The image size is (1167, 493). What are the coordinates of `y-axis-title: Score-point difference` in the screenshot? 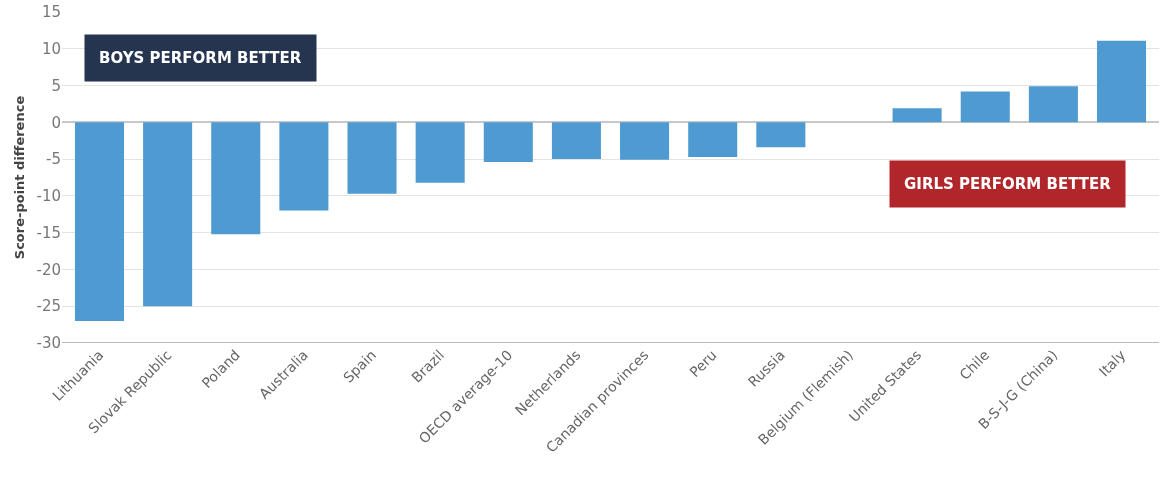 It's located at (20, 177).